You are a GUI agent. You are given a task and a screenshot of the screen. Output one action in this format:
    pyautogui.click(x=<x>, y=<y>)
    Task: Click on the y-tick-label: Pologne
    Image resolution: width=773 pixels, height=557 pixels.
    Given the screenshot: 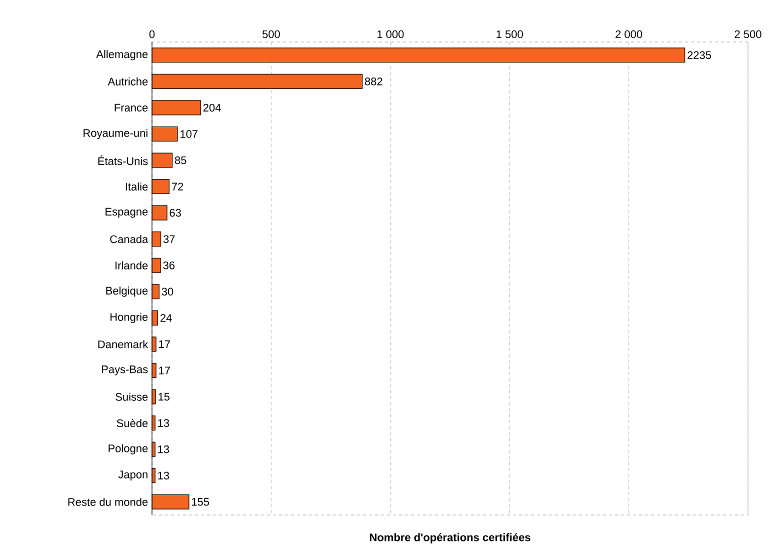 What is the action you would take?
    pyautogui.click(x=128, y=449)
    